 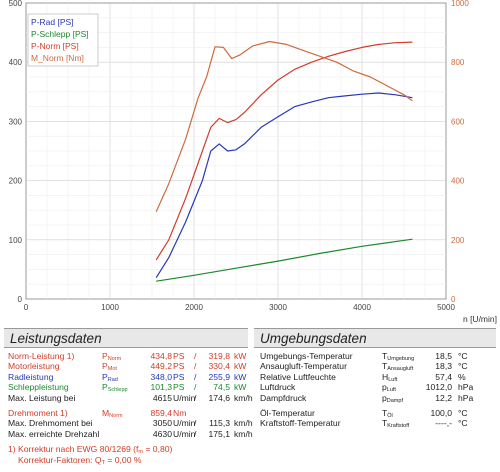 What do you see at coordinates (126, 356) in the screenshot?
I see `leistung-row: Norm-Leistung 1) PNorm 434,8 PS / 319,8 kW` at bounding box center [126, 356].